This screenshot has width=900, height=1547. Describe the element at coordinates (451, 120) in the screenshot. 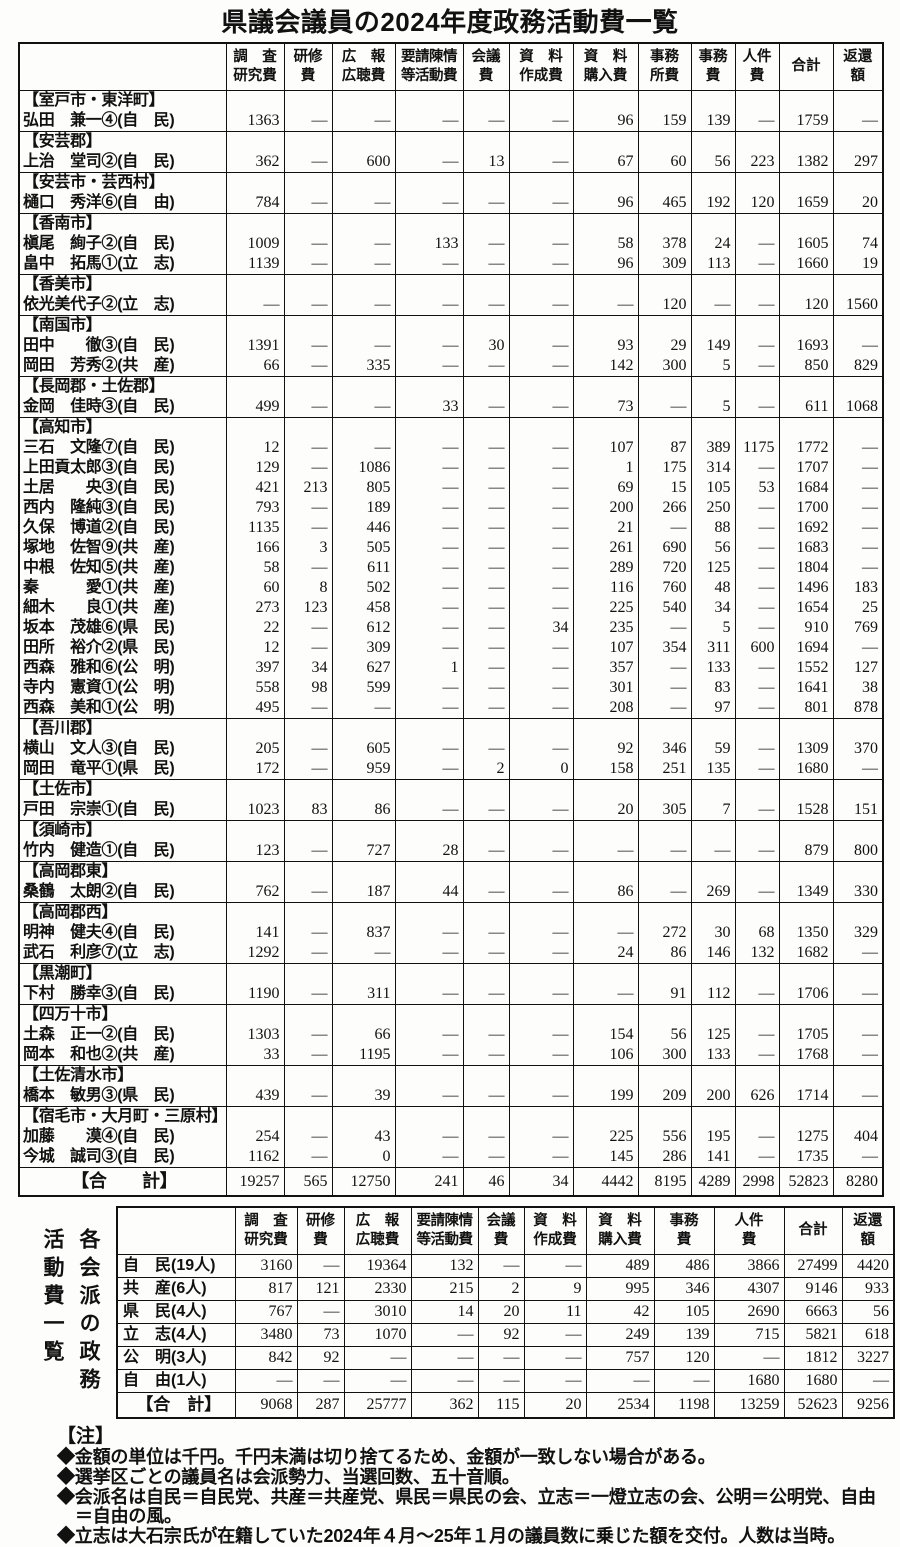

I see `member-row: 弘田 兼一④(自 民) 1363— — — — —96 159 139—1759—` at that location.